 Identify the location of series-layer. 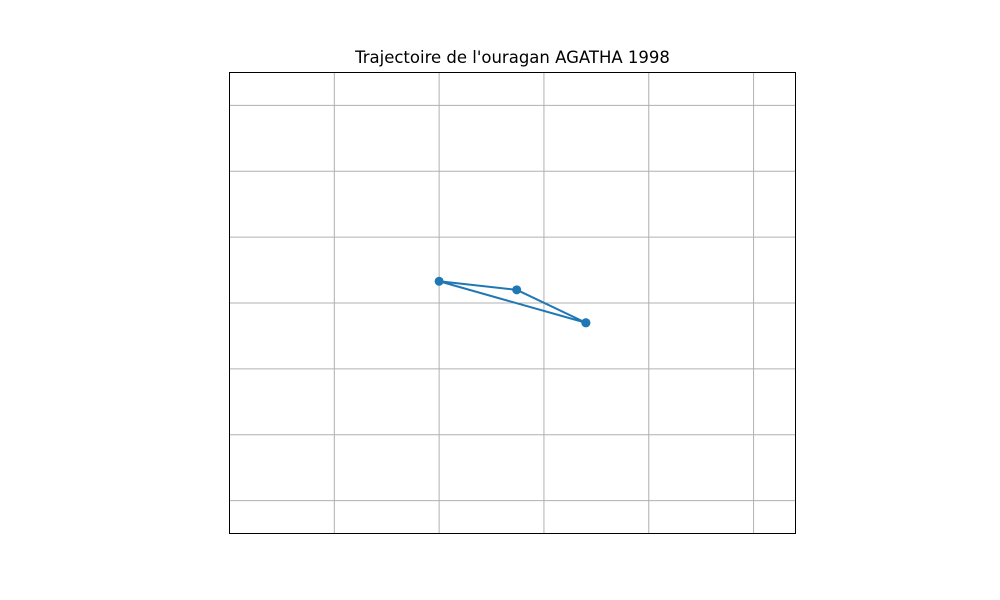
(512, 302).